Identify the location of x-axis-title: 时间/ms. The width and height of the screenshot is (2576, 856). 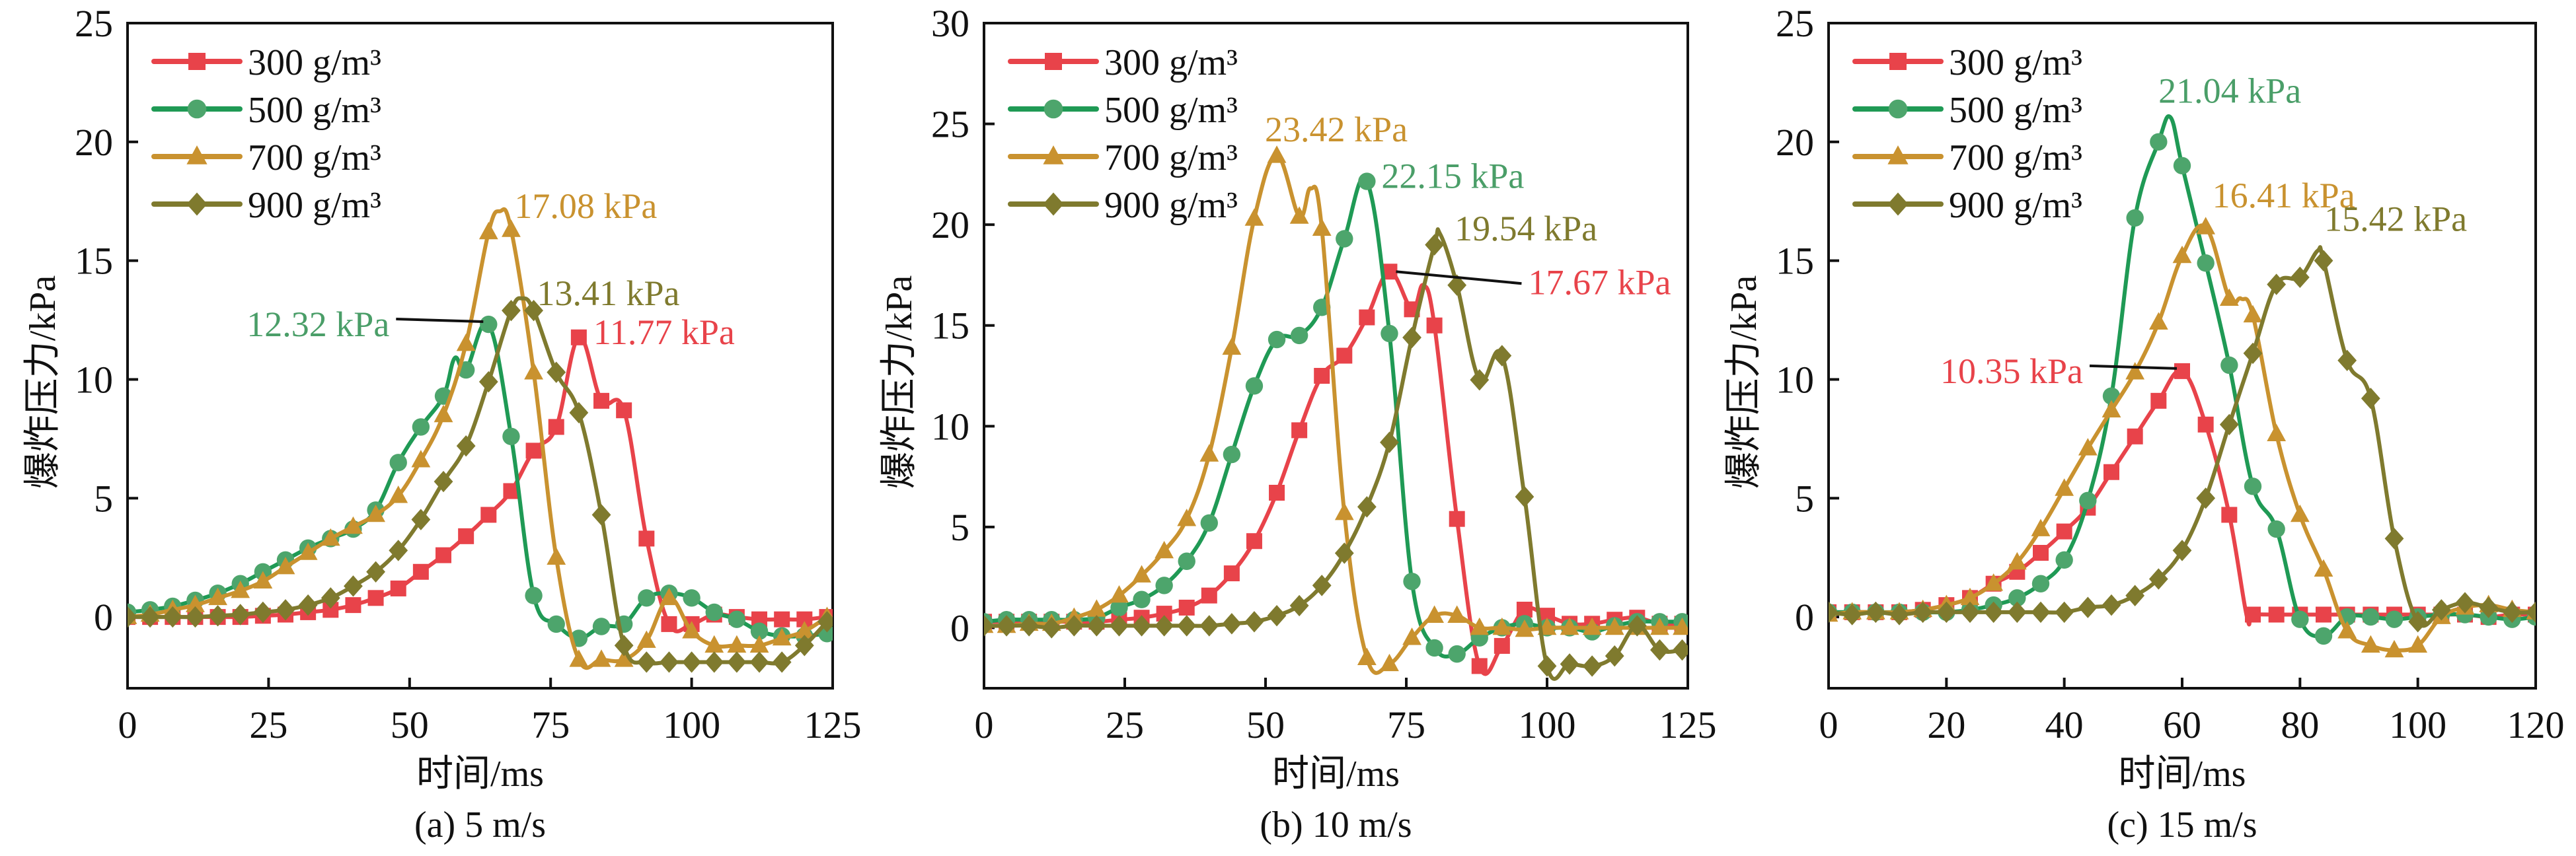
(480, 774).